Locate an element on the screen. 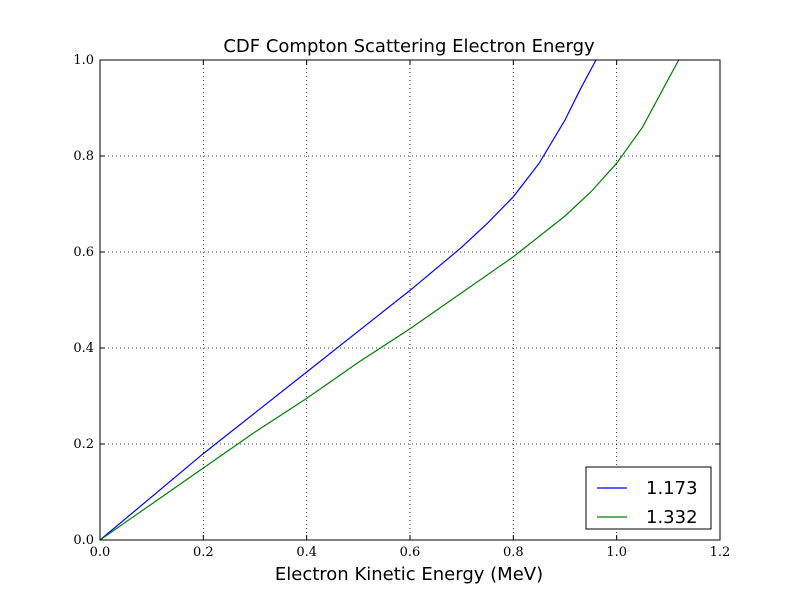 Image resolution: width=800 pixels, height=600 pixels. x-tick-label: 1.2 is located at coordinates (720, 552).